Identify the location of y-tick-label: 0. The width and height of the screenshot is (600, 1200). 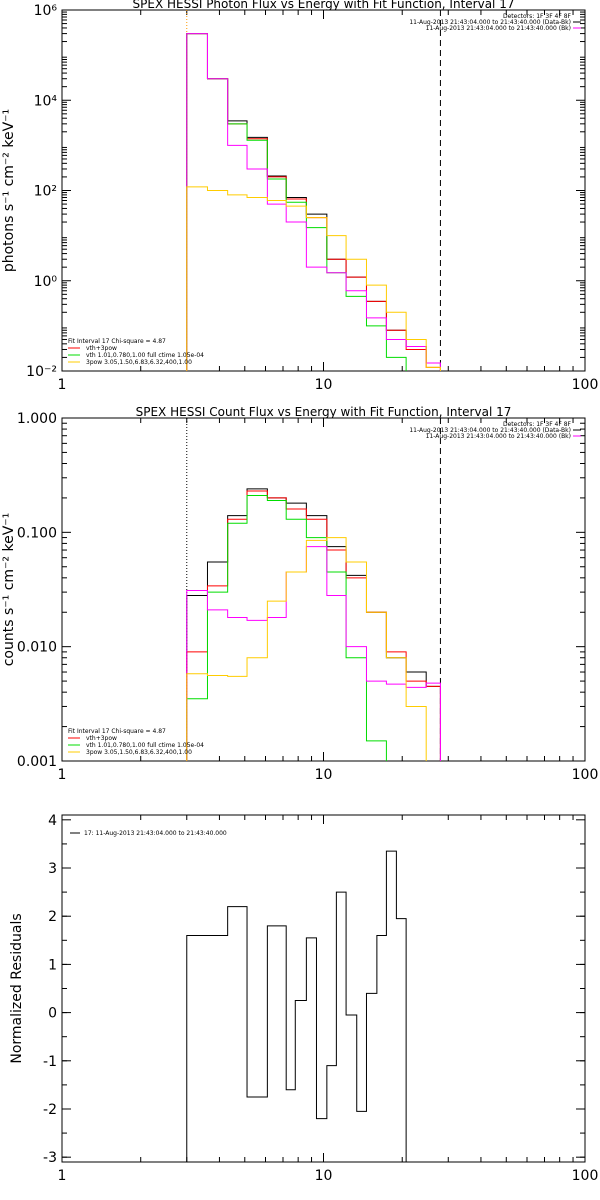
(52, 1014).